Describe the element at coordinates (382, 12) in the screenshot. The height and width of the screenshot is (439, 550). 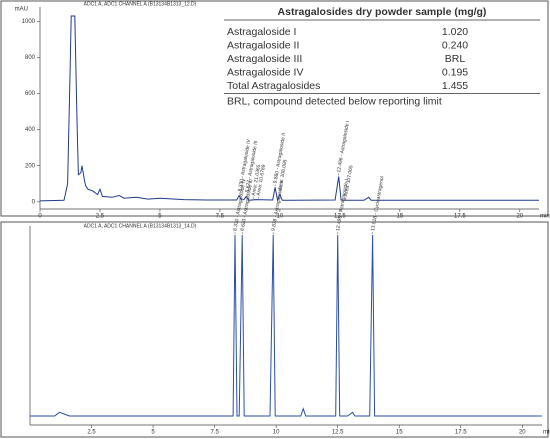
I see `table-title: Astragalosides dry powder sample (mg/g)` at that location.